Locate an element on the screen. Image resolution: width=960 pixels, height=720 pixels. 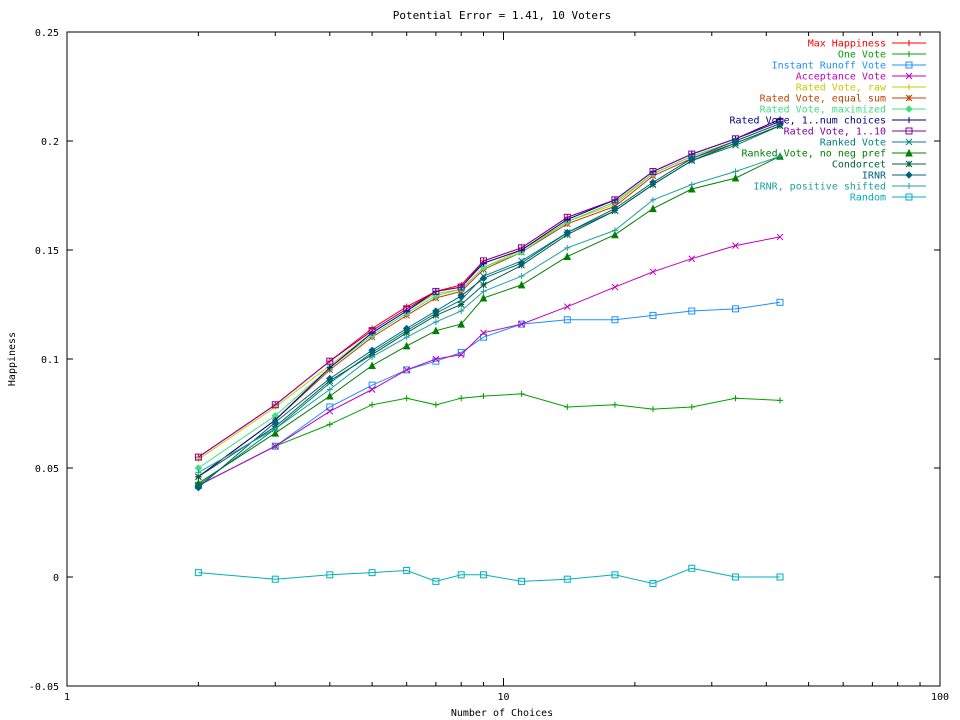
legend-item: IRNR, positive shifted is located at coordinates (840, 187).